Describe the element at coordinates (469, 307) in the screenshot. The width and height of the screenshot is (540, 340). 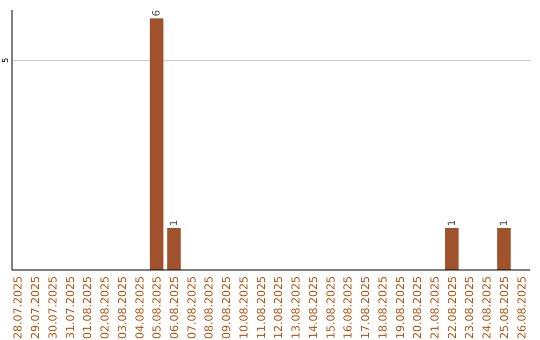
I see `x-tick-label: 23.08.2025` at that location.